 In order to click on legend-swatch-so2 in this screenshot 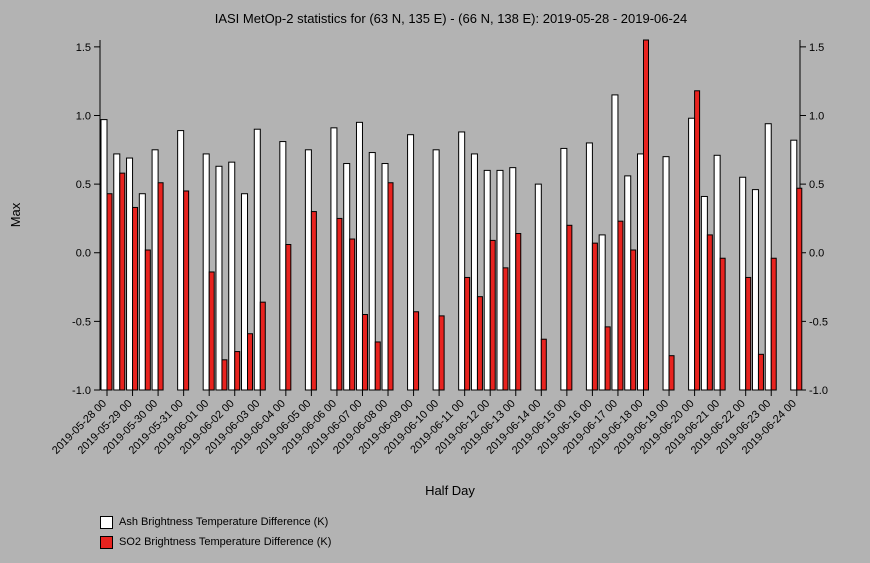, I will do `click(106, 542)`.